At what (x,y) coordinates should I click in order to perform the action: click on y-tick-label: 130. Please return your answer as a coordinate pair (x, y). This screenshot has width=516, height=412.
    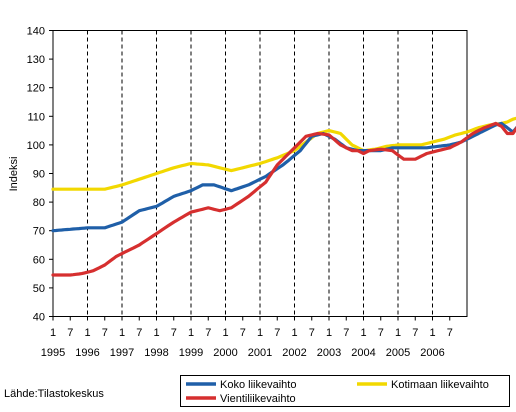
    Looking at the image, I should click on (36, 60).